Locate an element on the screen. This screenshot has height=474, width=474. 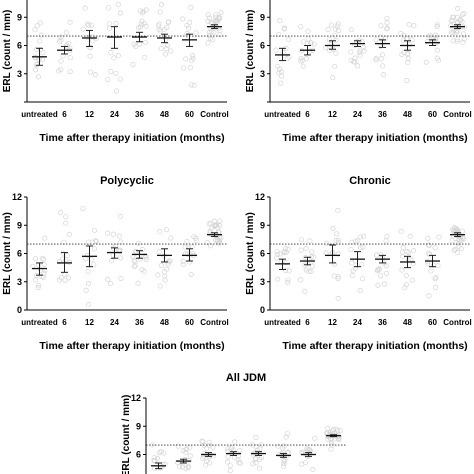
y-tick-label: 12 is located at coordinates (136, 398).